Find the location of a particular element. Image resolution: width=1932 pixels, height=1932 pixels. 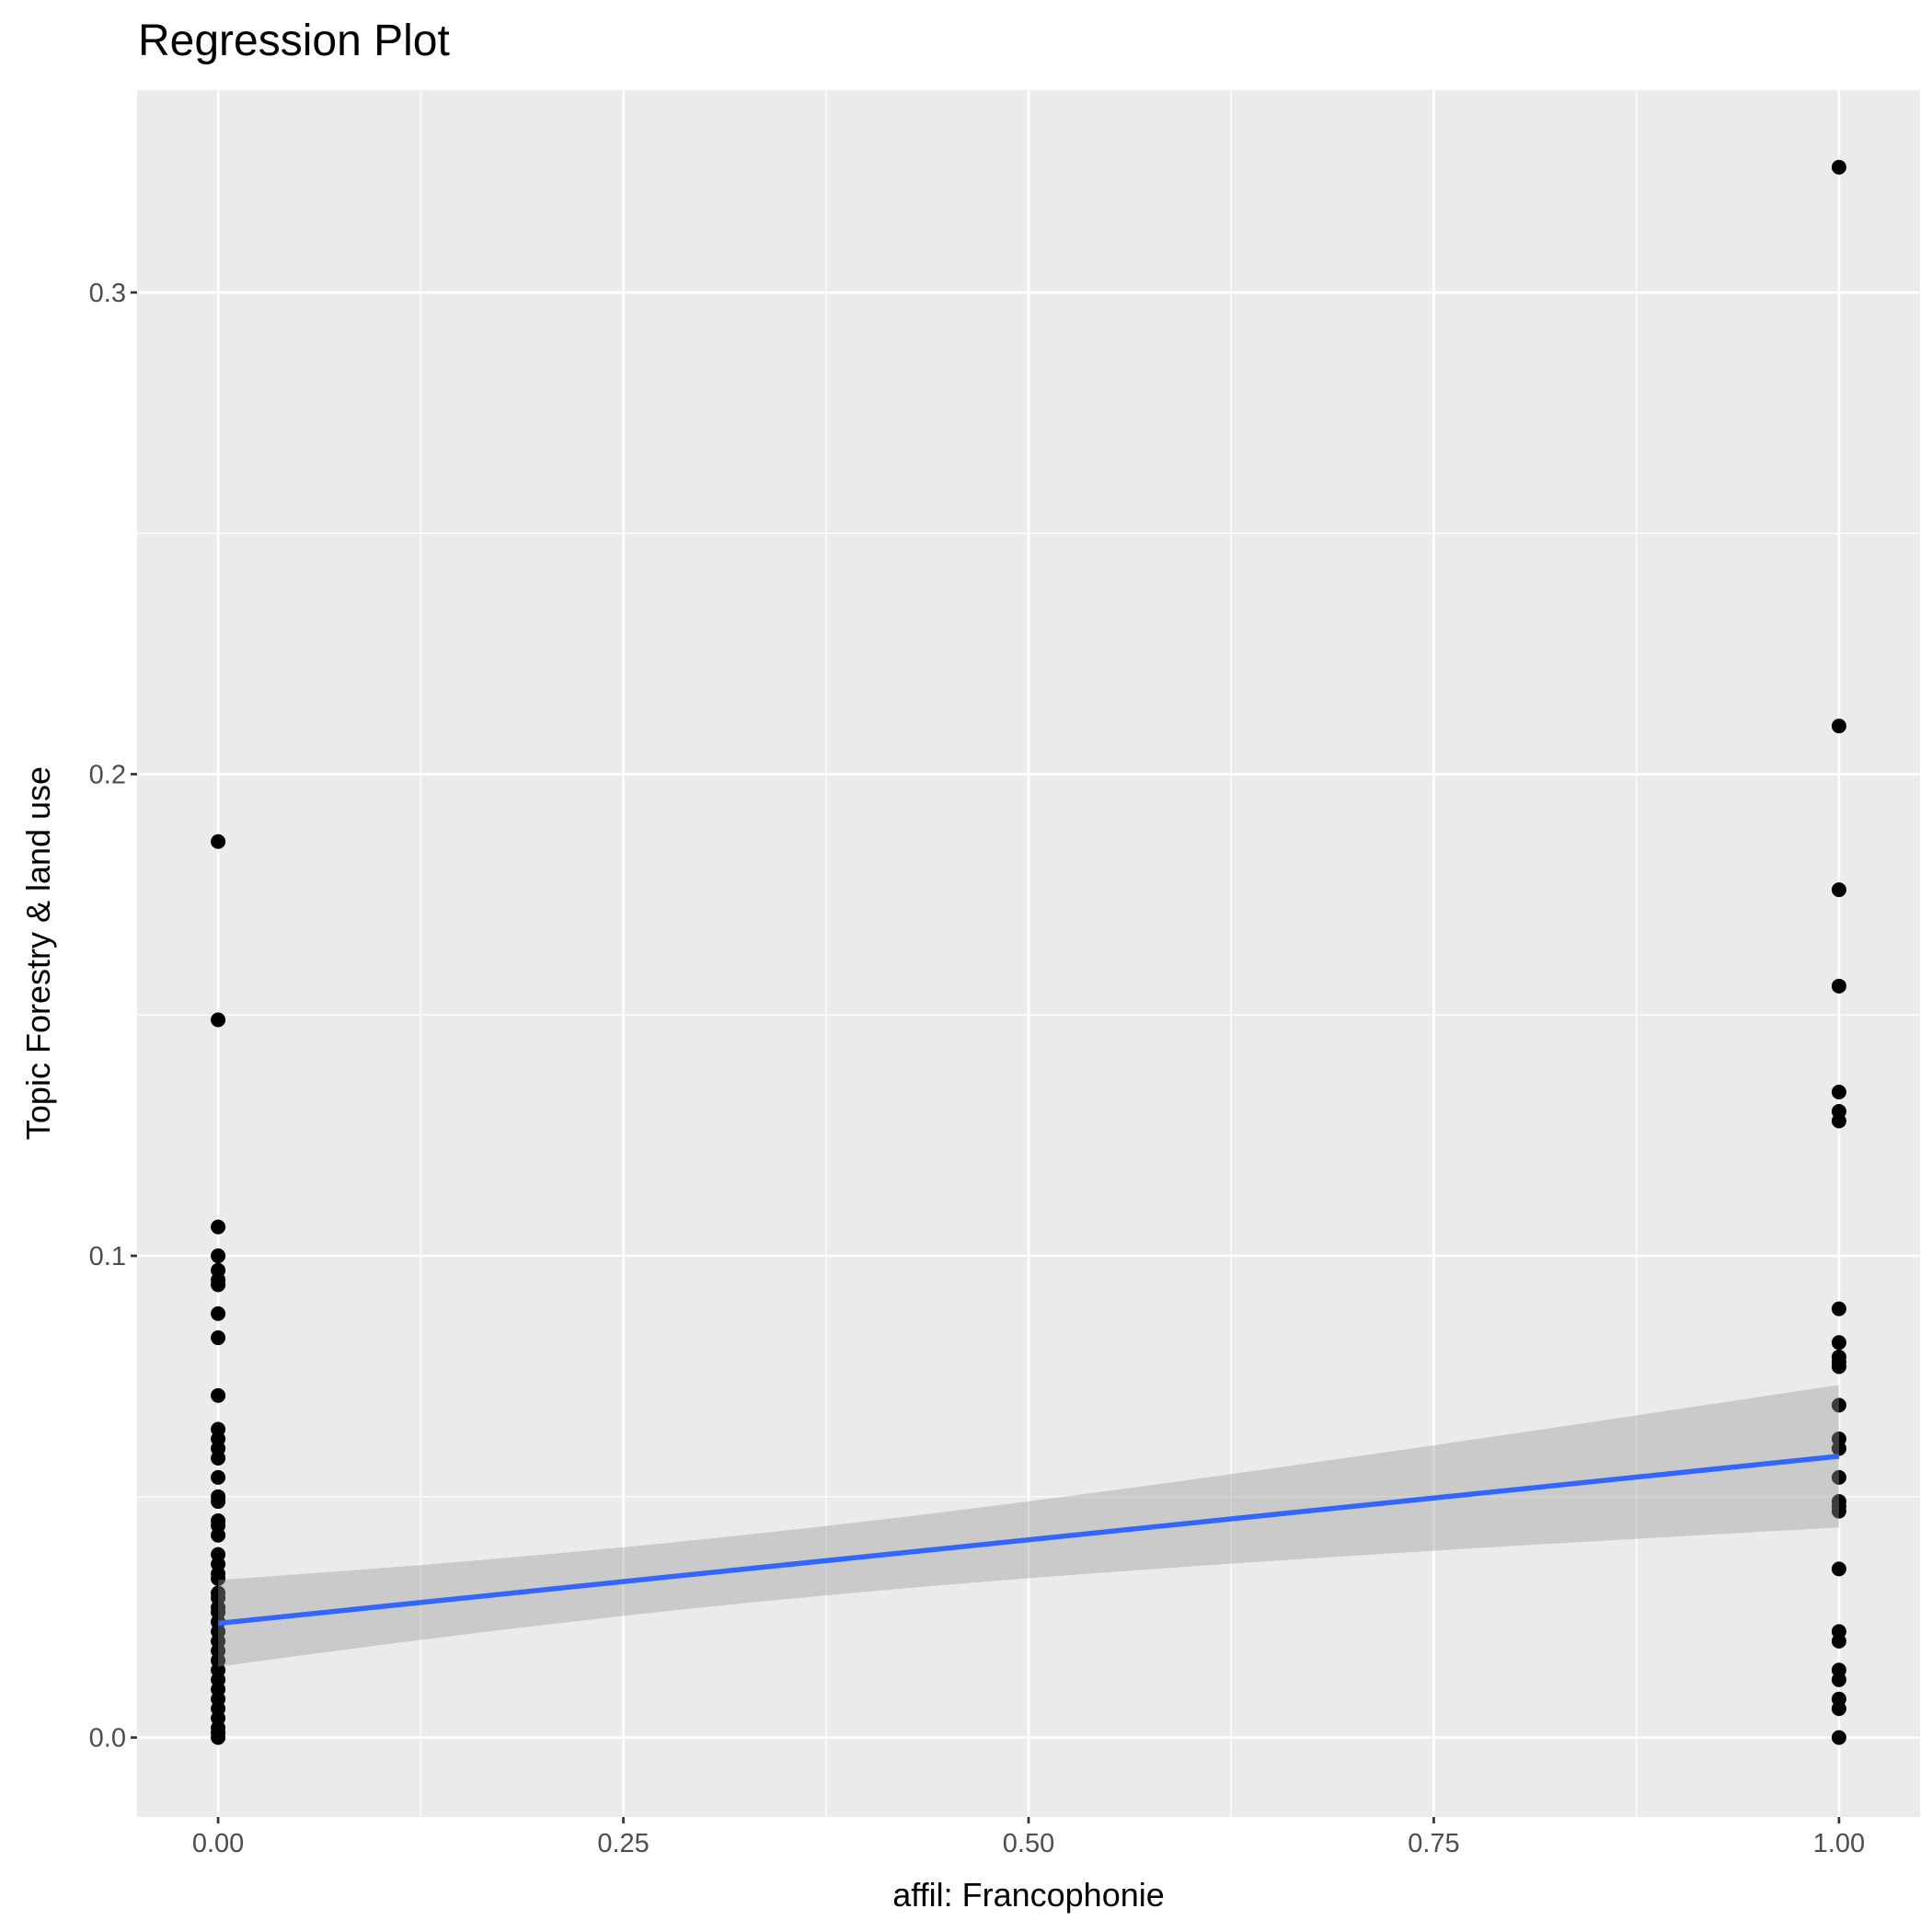

chart-title: Regression Plot is located at coordinates (294, 41).